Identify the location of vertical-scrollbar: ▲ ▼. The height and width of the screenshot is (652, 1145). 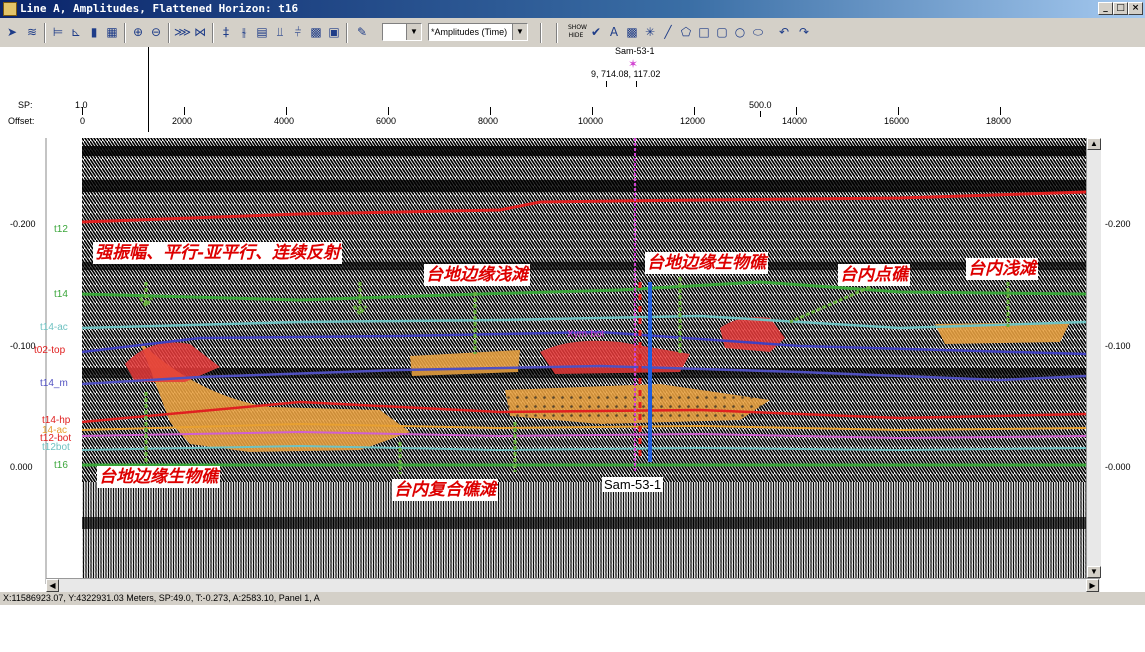
(1093, 358).